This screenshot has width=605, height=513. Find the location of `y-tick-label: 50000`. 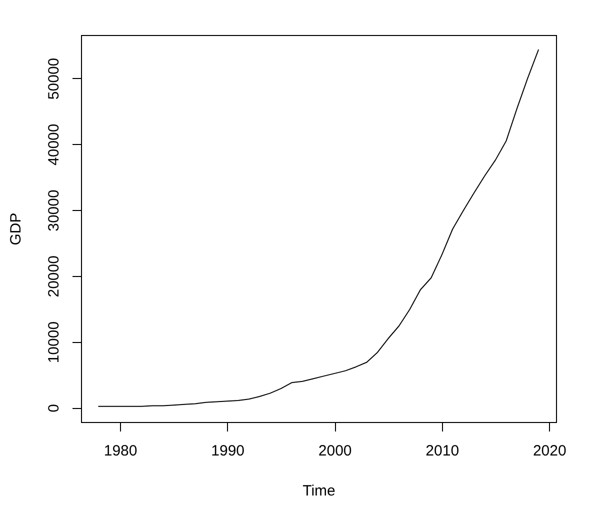

y-tick-label: 50000 is located at coordinates (54, 79).